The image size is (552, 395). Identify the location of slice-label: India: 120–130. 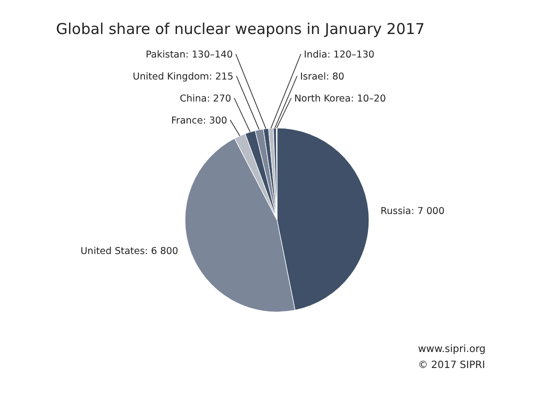
(339, 54).